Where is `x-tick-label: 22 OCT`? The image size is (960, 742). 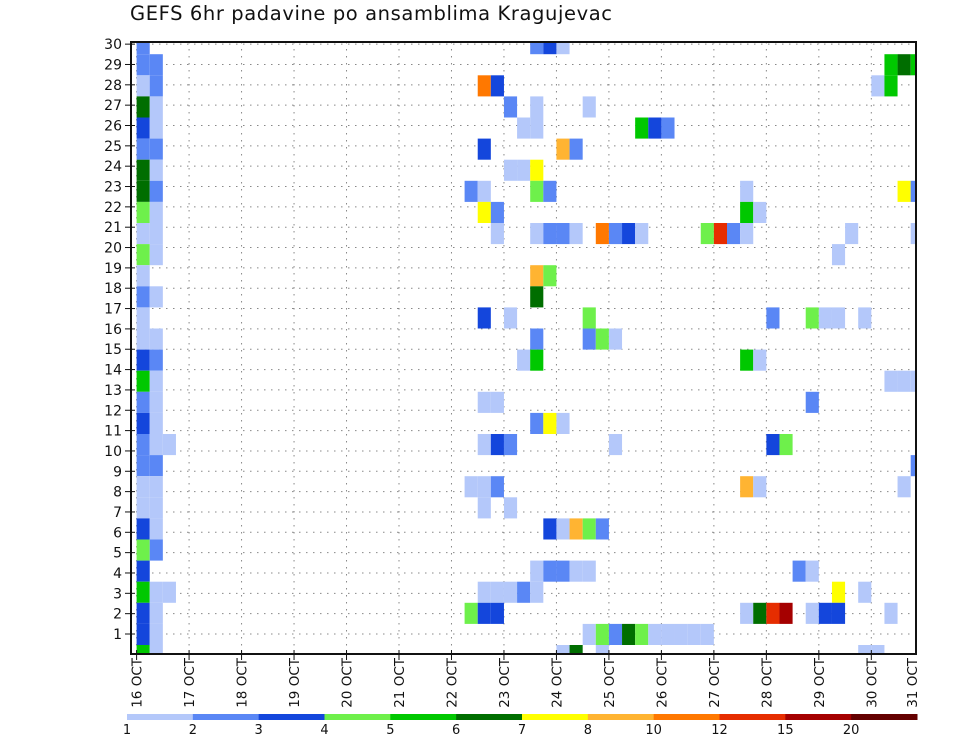
x-tick-label: 22 OCT is located at coordinates (452, 682).